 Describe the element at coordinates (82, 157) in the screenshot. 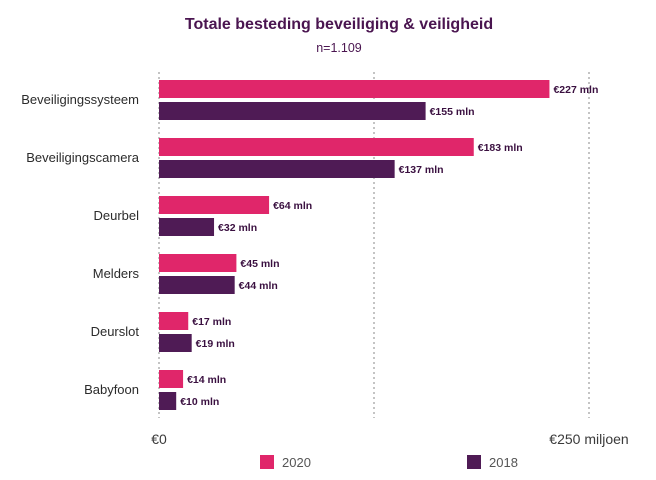

I see `category-label-1: Beveiligingscamera` at that location.